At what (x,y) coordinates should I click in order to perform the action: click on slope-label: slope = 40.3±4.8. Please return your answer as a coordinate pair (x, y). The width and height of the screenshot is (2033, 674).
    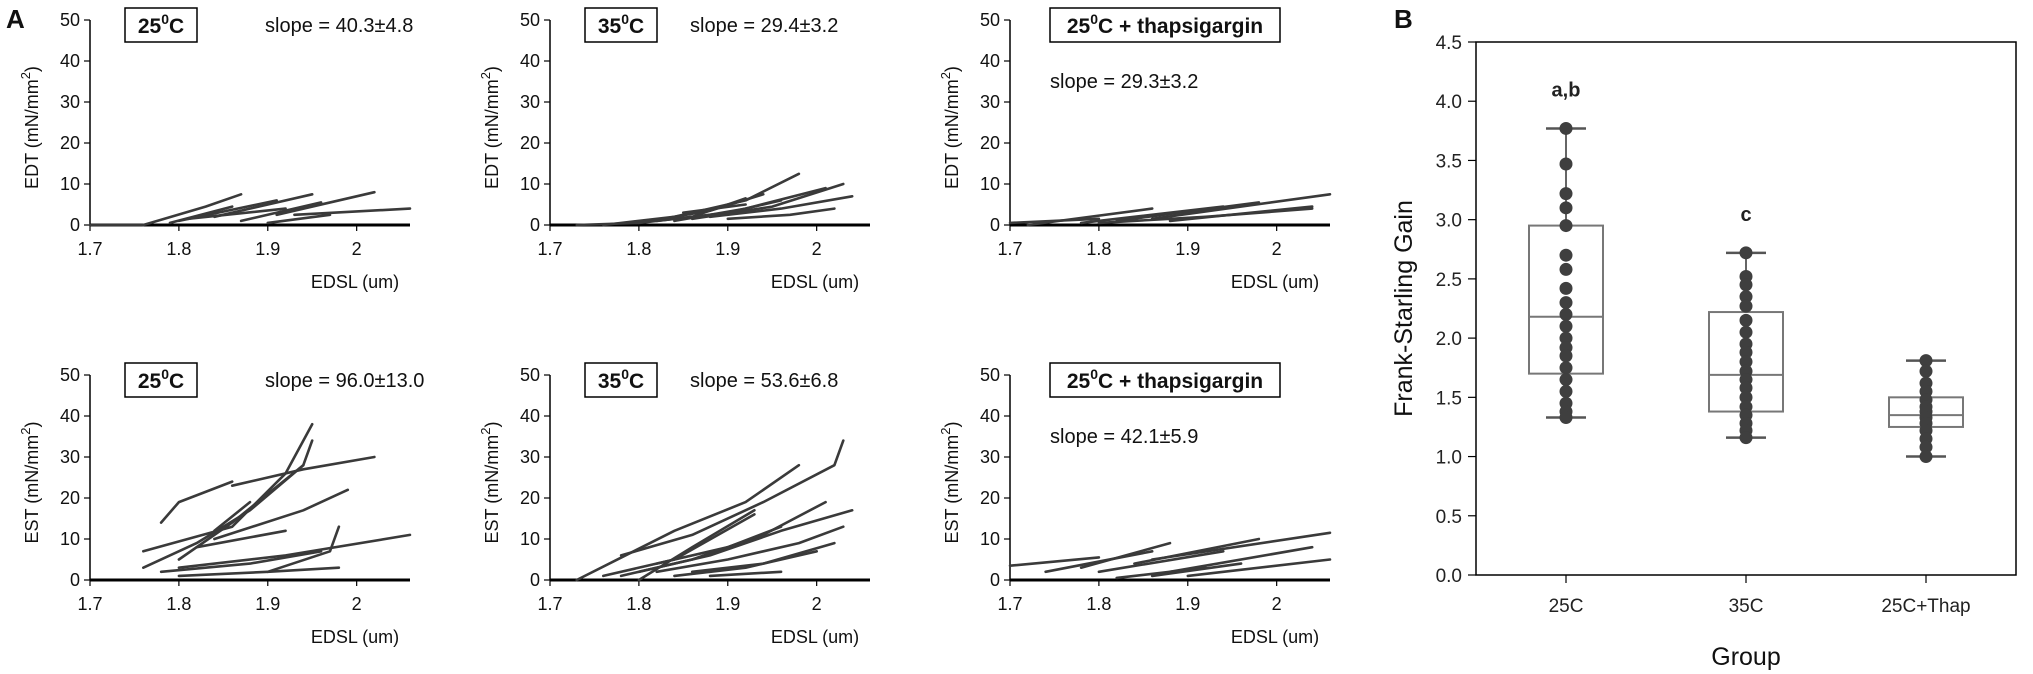
    Looking at the image, I should click on (339, 26).